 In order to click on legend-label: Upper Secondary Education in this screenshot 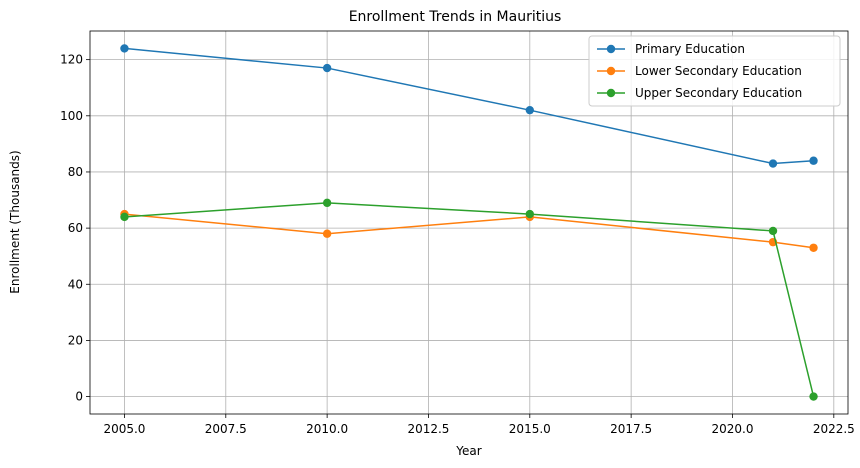, I will do `click(718, 93)`.